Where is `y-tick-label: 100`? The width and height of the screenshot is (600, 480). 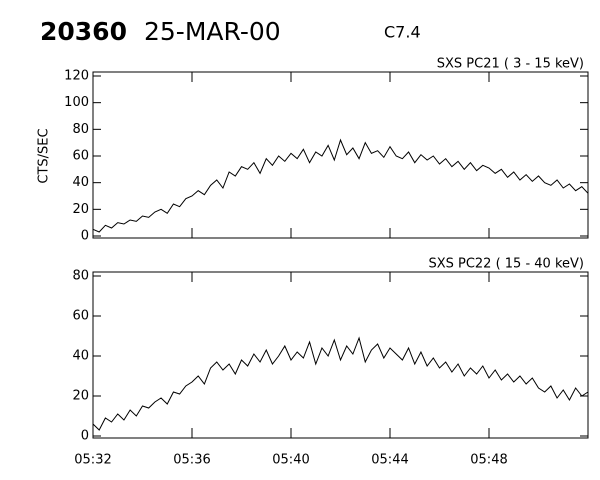
y-tick-label: 100 is located at coordinates (76, 102).